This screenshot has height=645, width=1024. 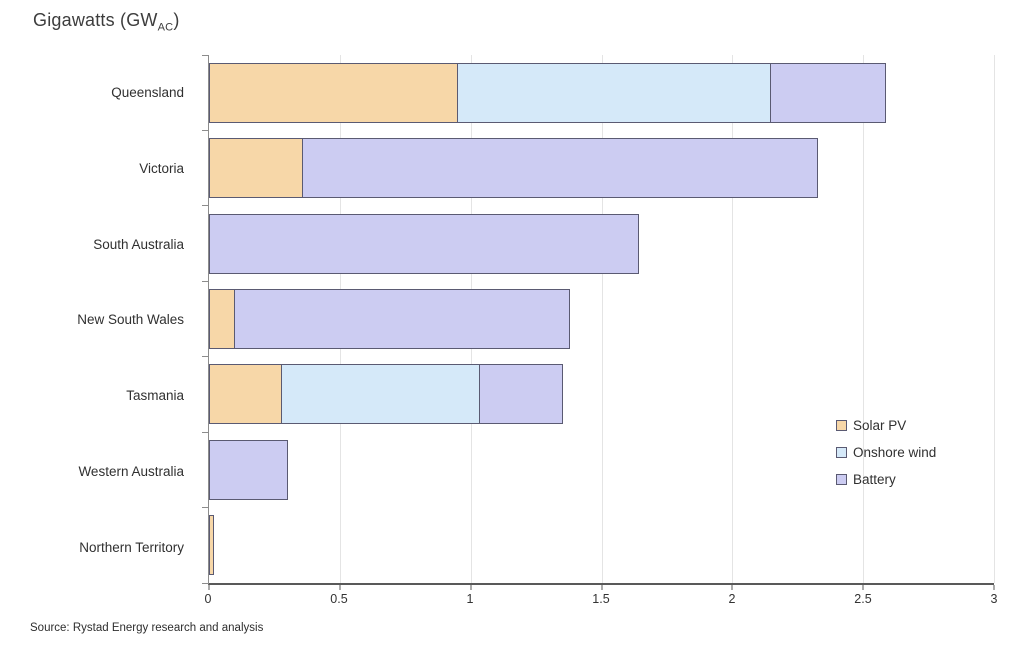 What do you see at coordinates (246, 394) in the screenshot?
I see `bar-segment-tasmania-solar-pv` at bounding box center [246, 394].